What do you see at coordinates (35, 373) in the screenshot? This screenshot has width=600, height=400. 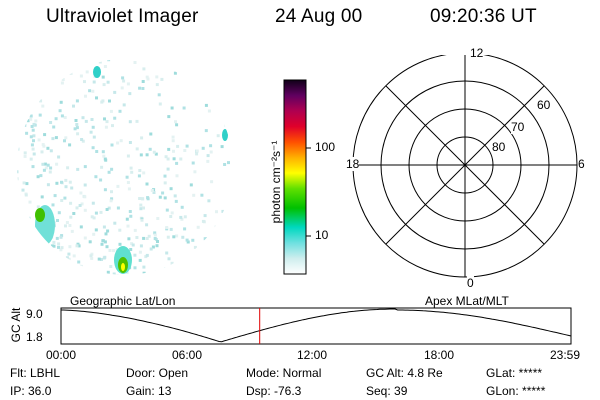 I see `info-filter: Flt: LBHL` at bounding box center [35, 373].